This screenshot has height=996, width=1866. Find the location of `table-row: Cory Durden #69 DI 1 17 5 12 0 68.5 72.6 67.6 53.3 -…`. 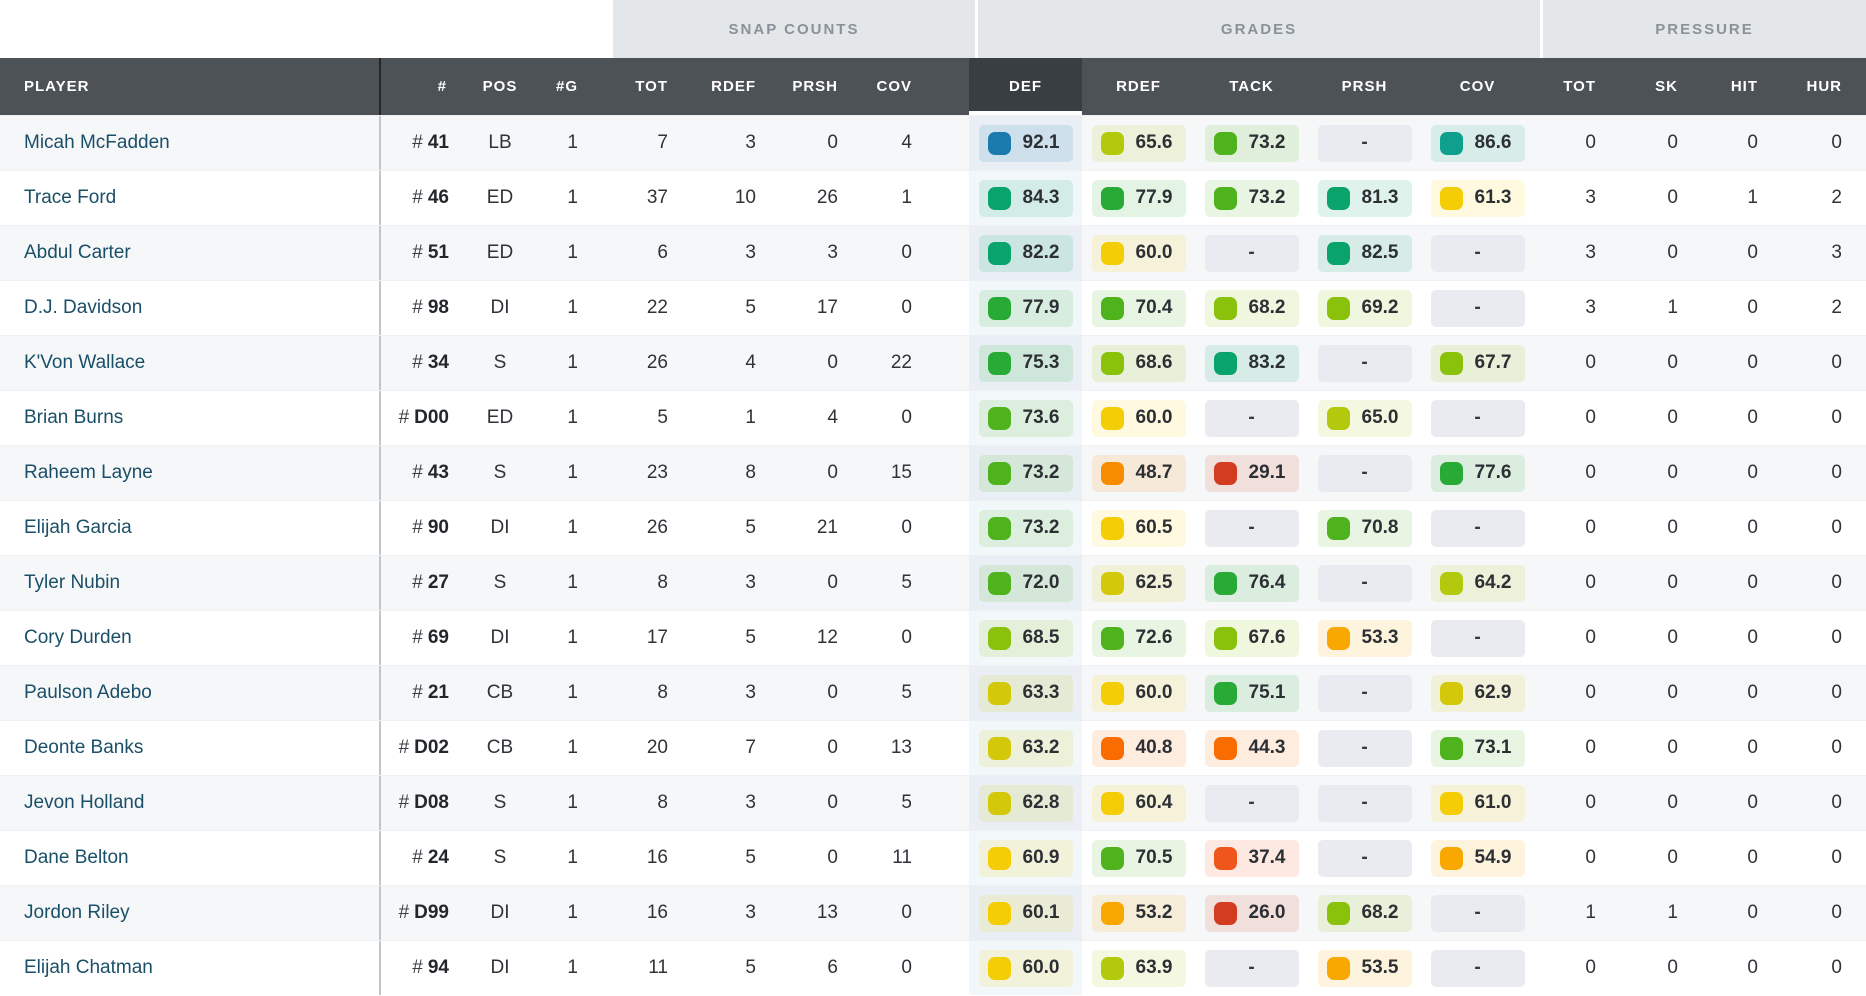

table-row: Cory Durden #69 DI 1 17 5 12 0 68.5 72.6 67.6 53.3 -… is located at coordinates (933, 637).